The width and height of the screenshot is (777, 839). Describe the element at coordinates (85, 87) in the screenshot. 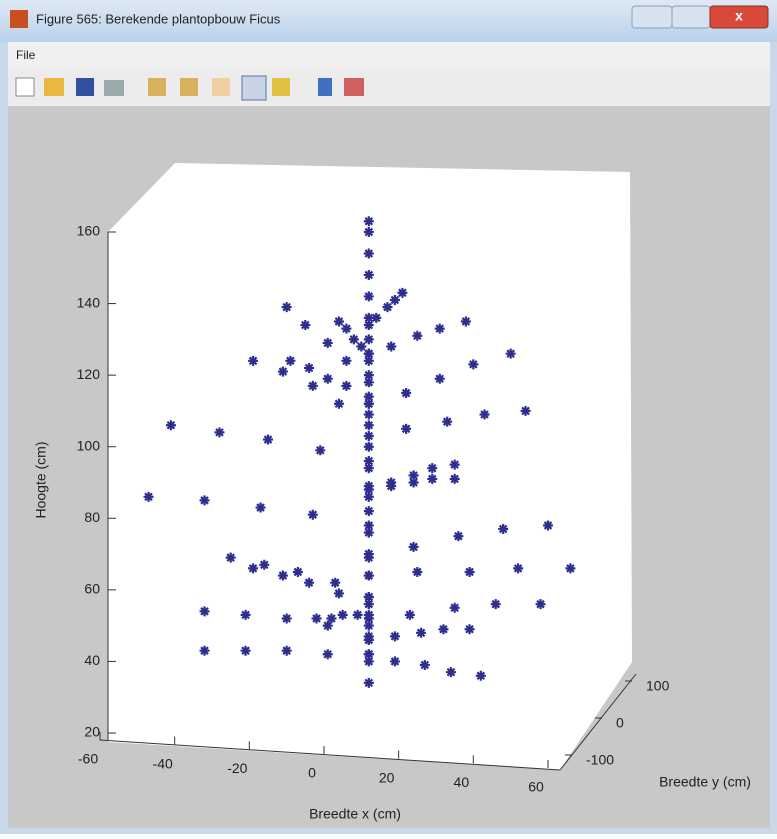

I see `tool-save` at that location.